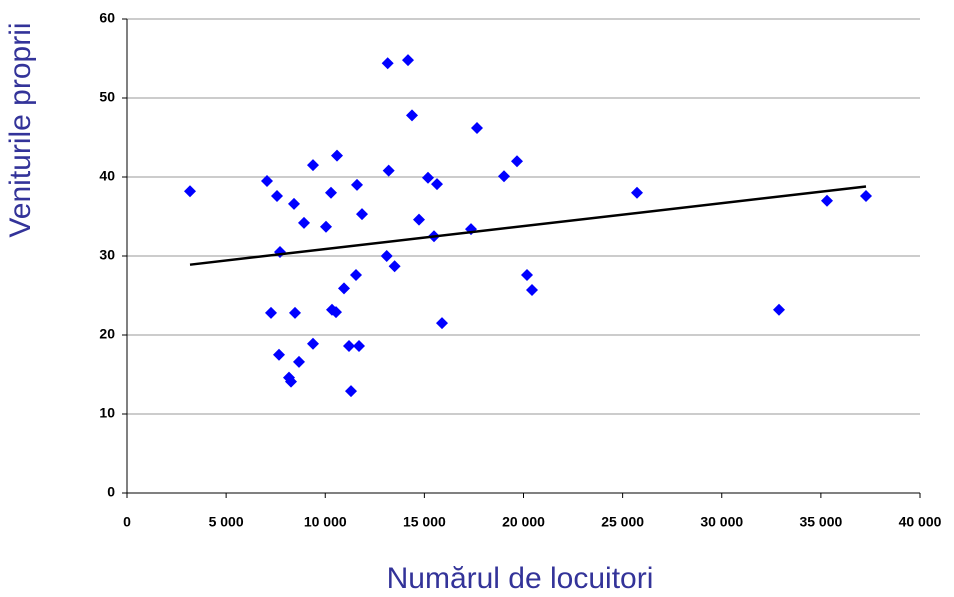  Describe the element at coordinates (111, 492) in the screenshot. I see `y-tick-label: 0` at that location.